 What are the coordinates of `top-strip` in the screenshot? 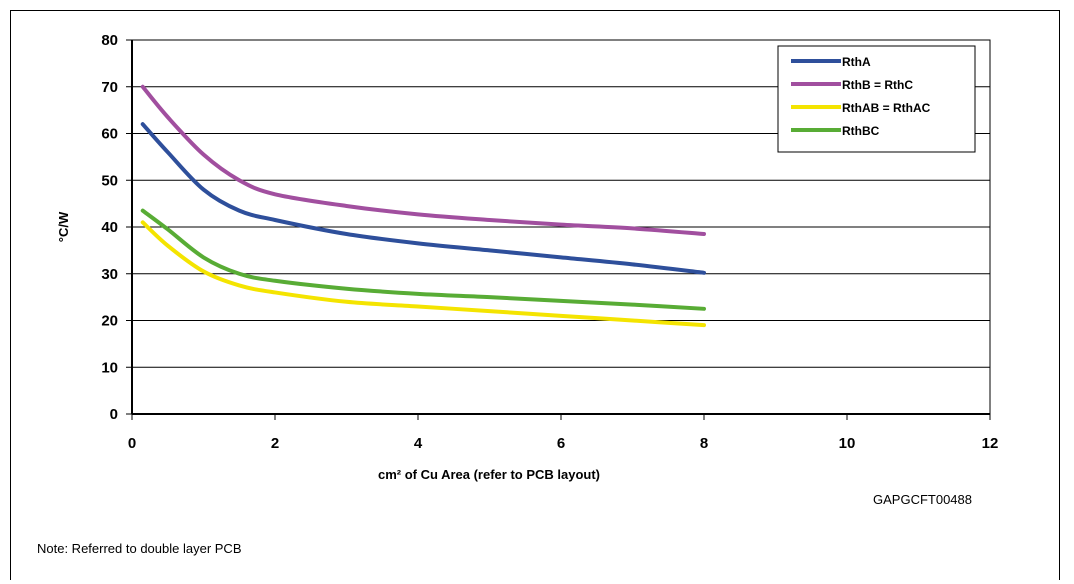 It's located at (537, 5).